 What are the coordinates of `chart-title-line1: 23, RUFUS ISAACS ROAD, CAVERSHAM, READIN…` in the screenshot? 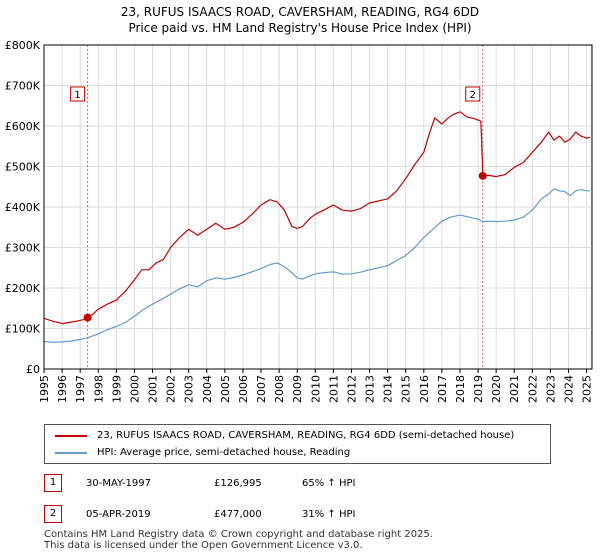 It's located at (300, 12).